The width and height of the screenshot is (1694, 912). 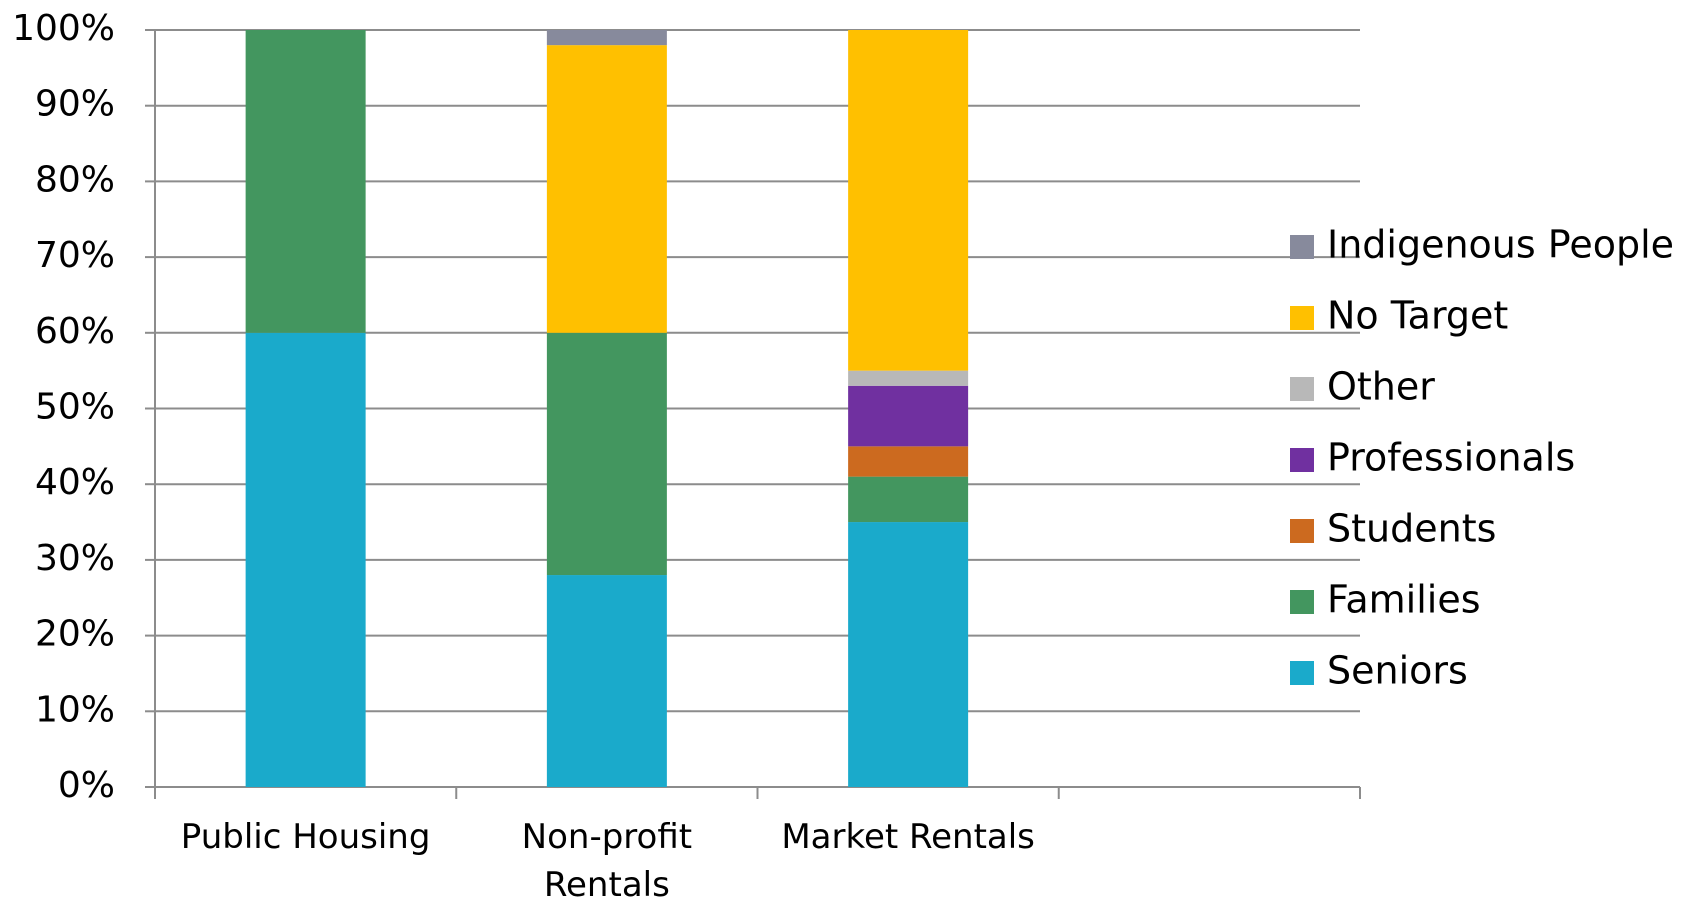 What do you see at coordinates (75, 255) in the screenshot?
I see `y-tick-label: 70%` at bounding box center [75, 255].